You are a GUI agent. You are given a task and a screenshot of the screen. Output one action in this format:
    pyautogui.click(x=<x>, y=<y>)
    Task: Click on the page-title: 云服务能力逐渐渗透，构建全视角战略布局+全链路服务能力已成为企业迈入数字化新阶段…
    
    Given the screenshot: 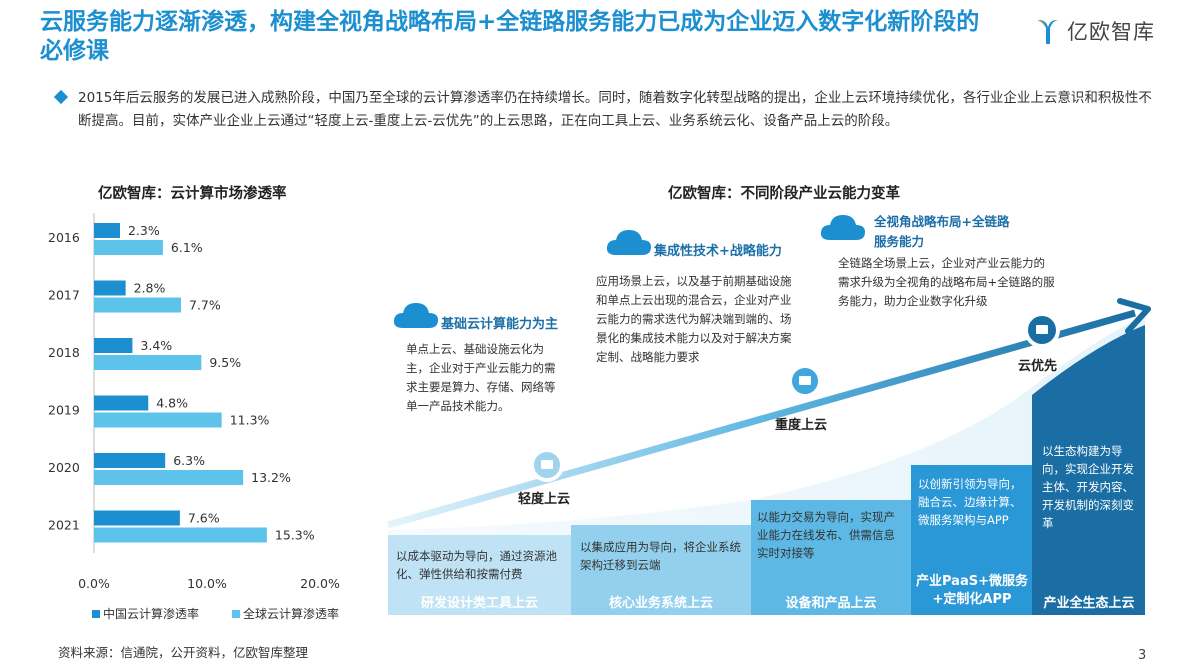 What is the action you would take?
    pyautogui.click(x=510, y=36)
    